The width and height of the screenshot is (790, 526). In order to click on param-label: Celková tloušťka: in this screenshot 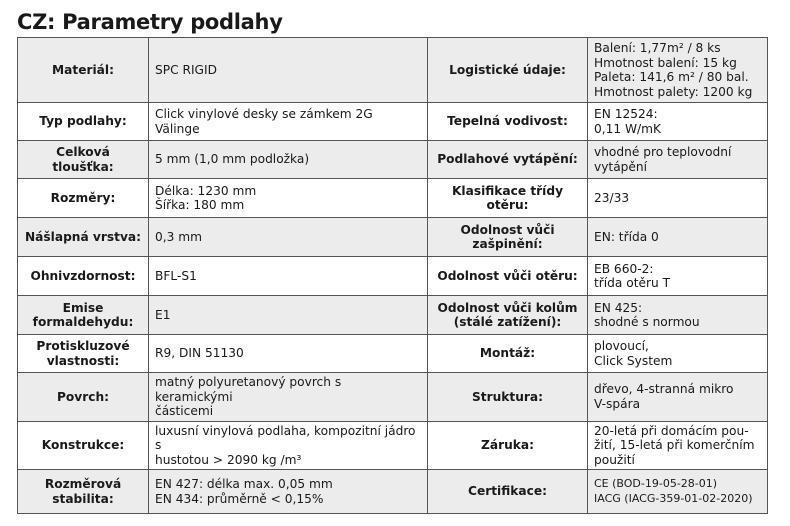, I will do `click(83, 159)`.